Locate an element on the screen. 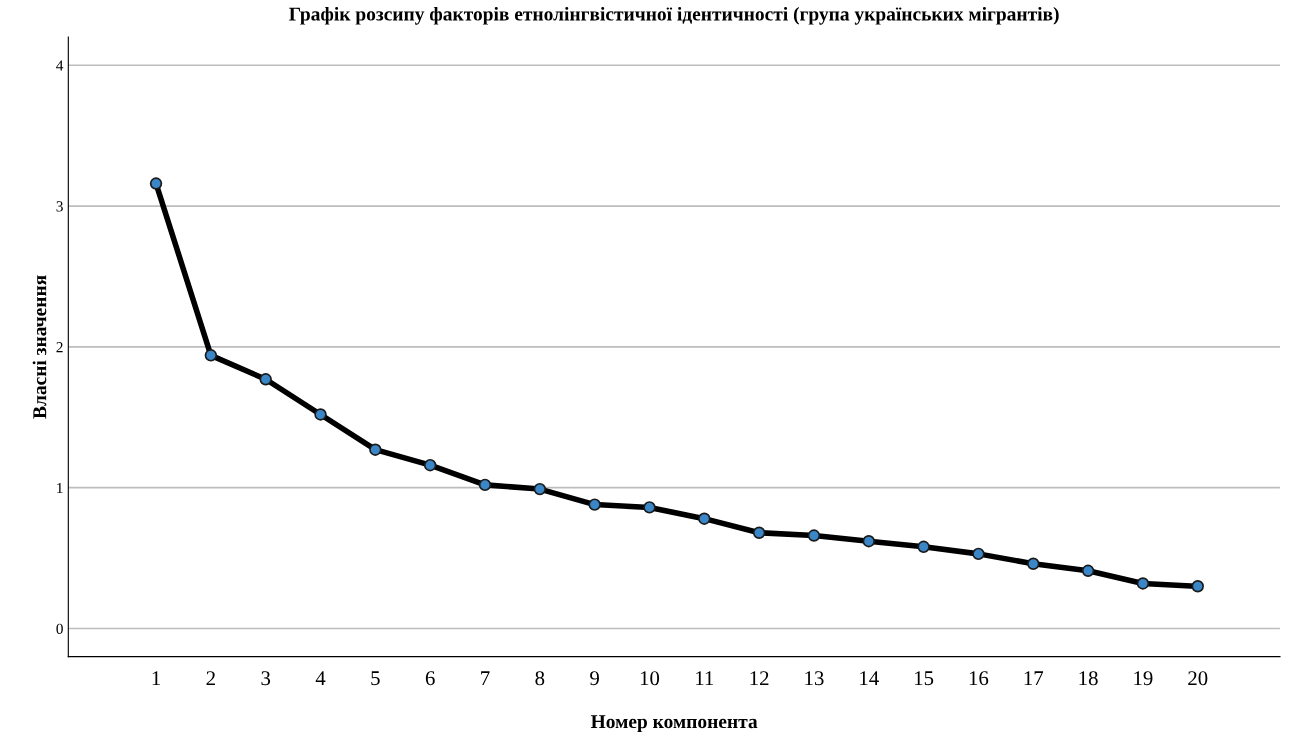 The width and height of the screenshot is (1289, 742). x-axis-title: Номер компонента is located at coordinates (674, 724).